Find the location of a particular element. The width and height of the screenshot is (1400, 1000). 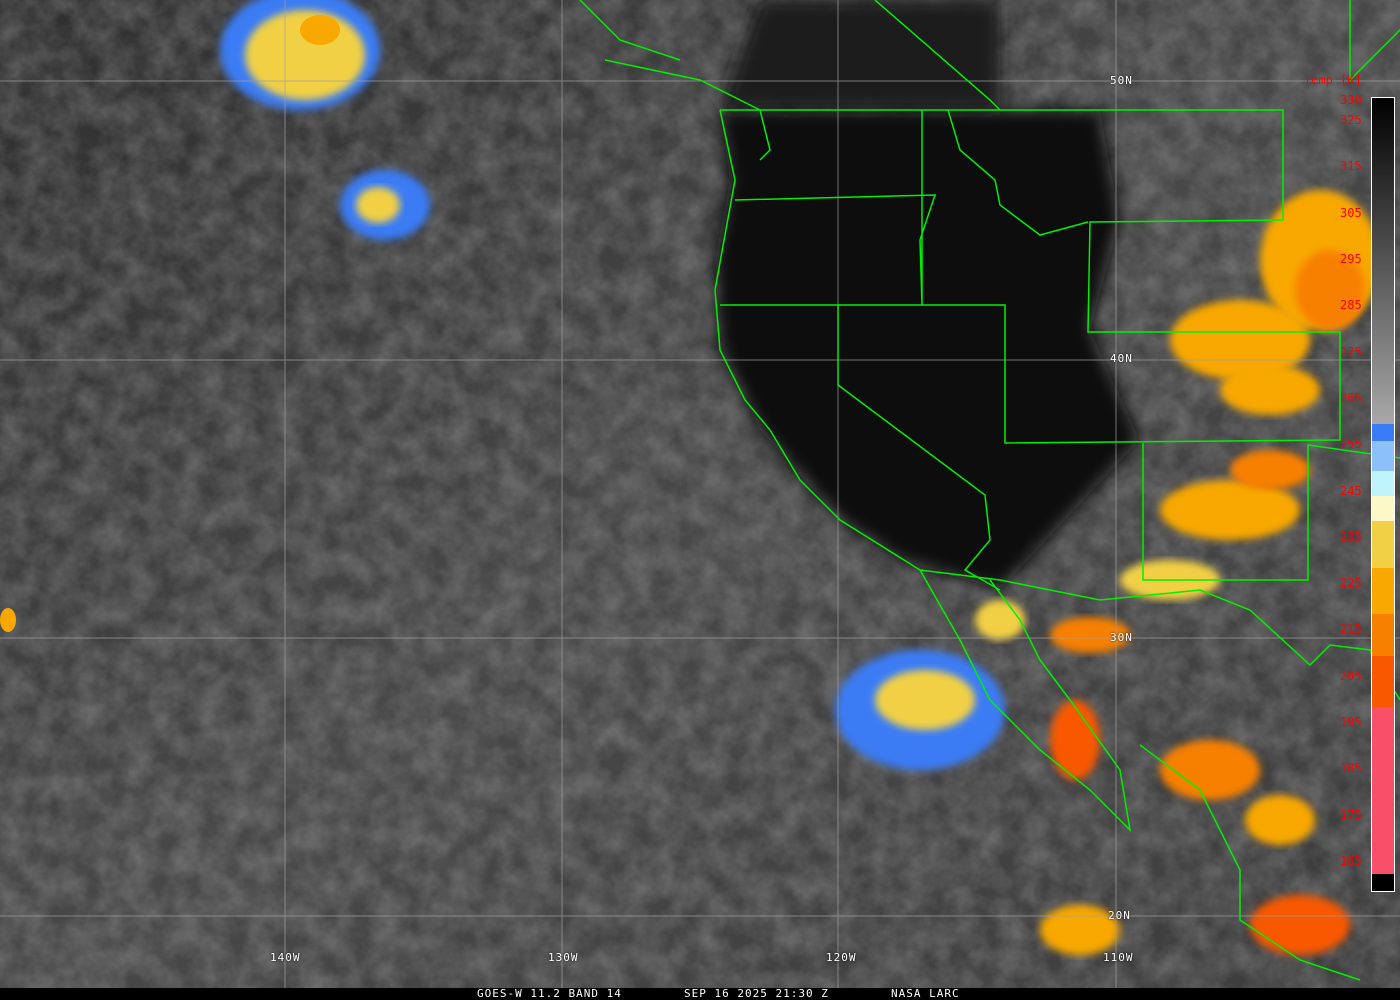

colorbar-tick-label: 245 is located at coordinates (1351, 490).